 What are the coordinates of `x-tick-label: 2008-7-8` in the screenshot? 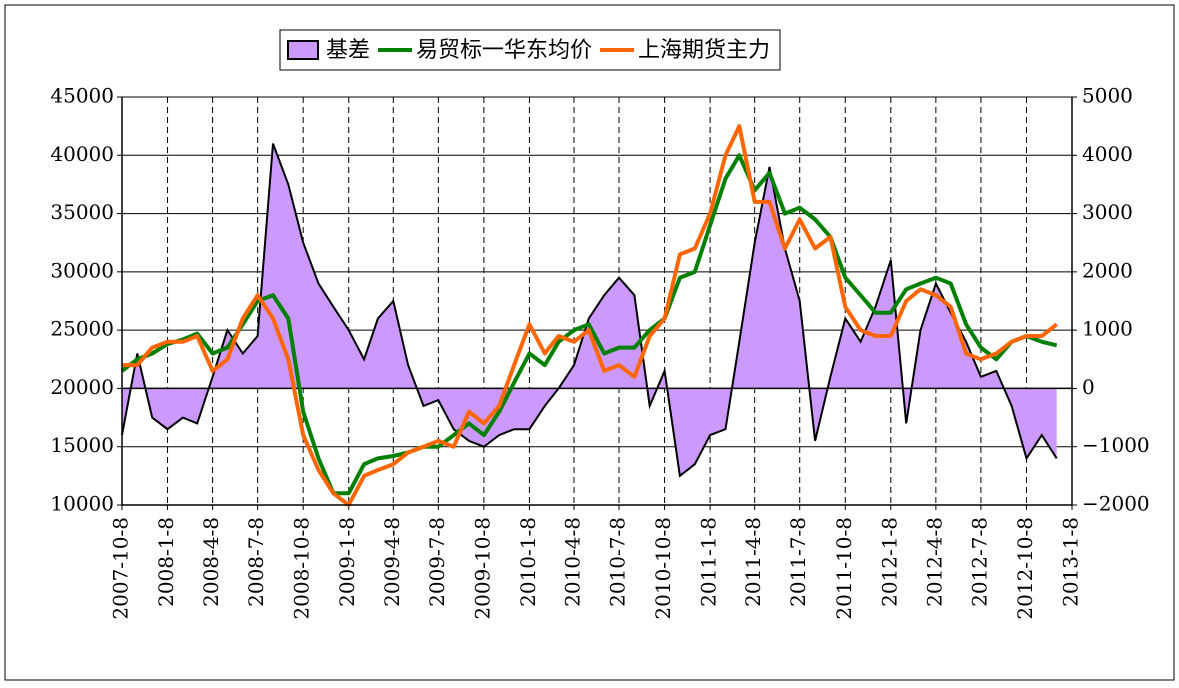 It's located at (256, 562).